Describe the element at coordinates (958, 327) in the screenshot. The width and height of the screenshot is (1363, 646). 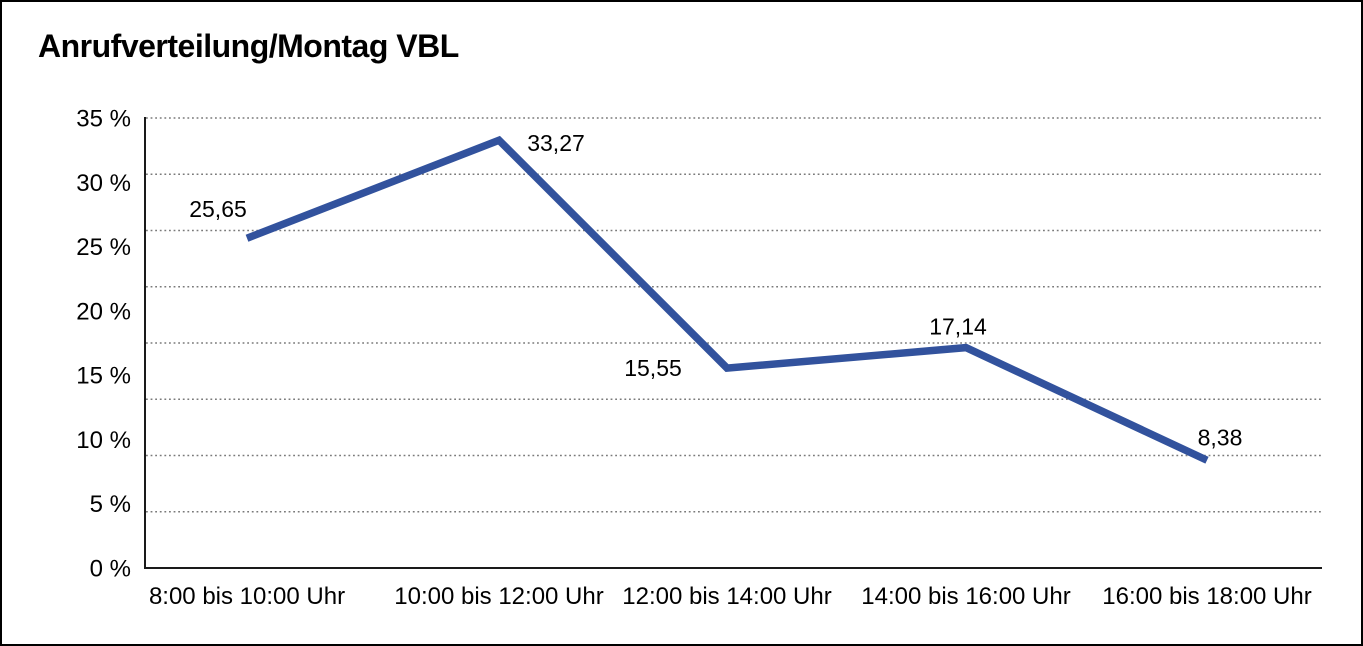
I see `data-point-label: 17,14` at that location.